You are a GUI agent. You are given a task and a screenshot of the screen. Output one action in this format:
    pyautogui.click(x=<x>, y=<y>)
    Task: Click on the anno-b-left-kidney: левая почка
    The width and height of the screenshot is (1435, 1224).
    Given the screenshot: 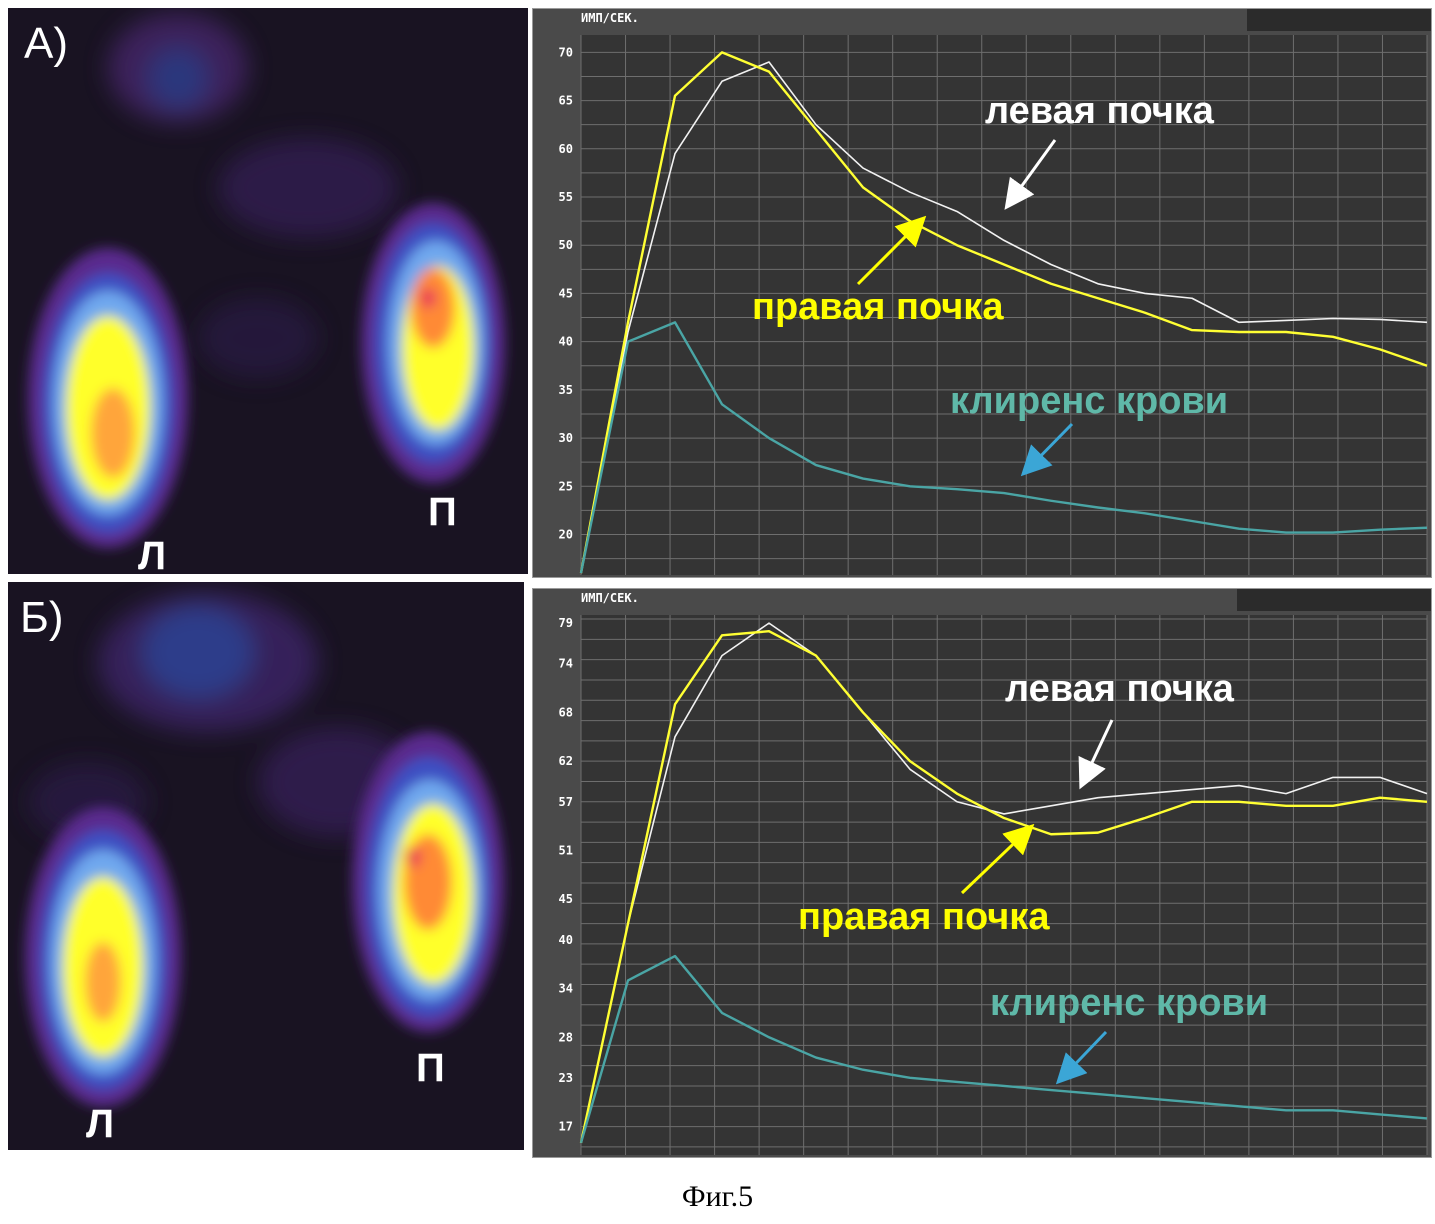 What is the action you would take?
    pyautogui.click(x=1119, y=689)
    